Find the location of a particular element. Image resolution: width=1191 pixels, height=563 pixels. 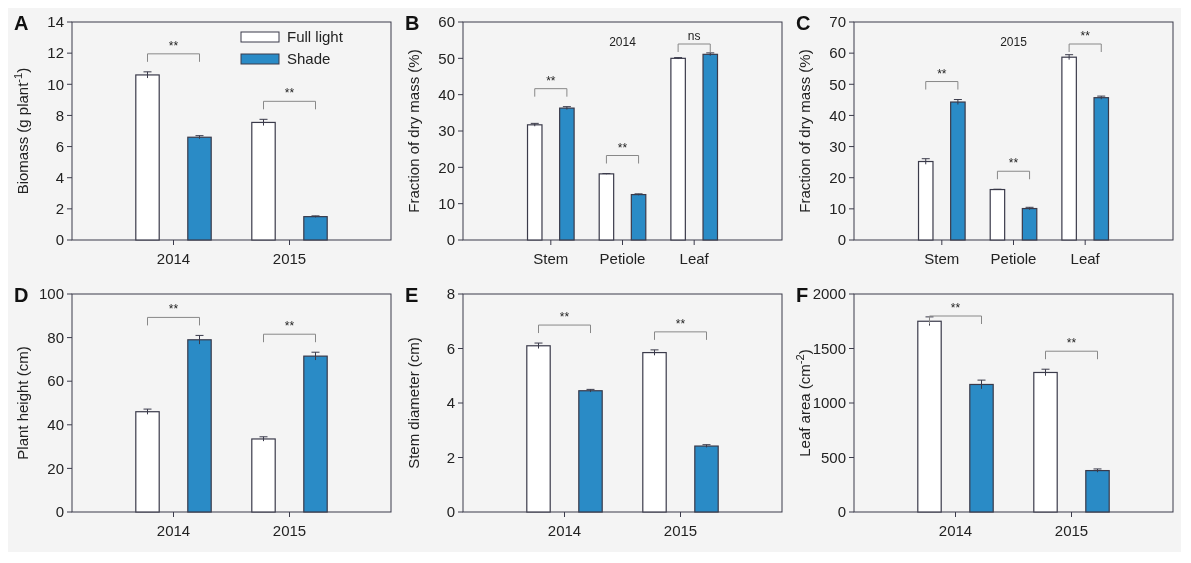

y-tick-label: 1000 is located at coordinates (829, 403).